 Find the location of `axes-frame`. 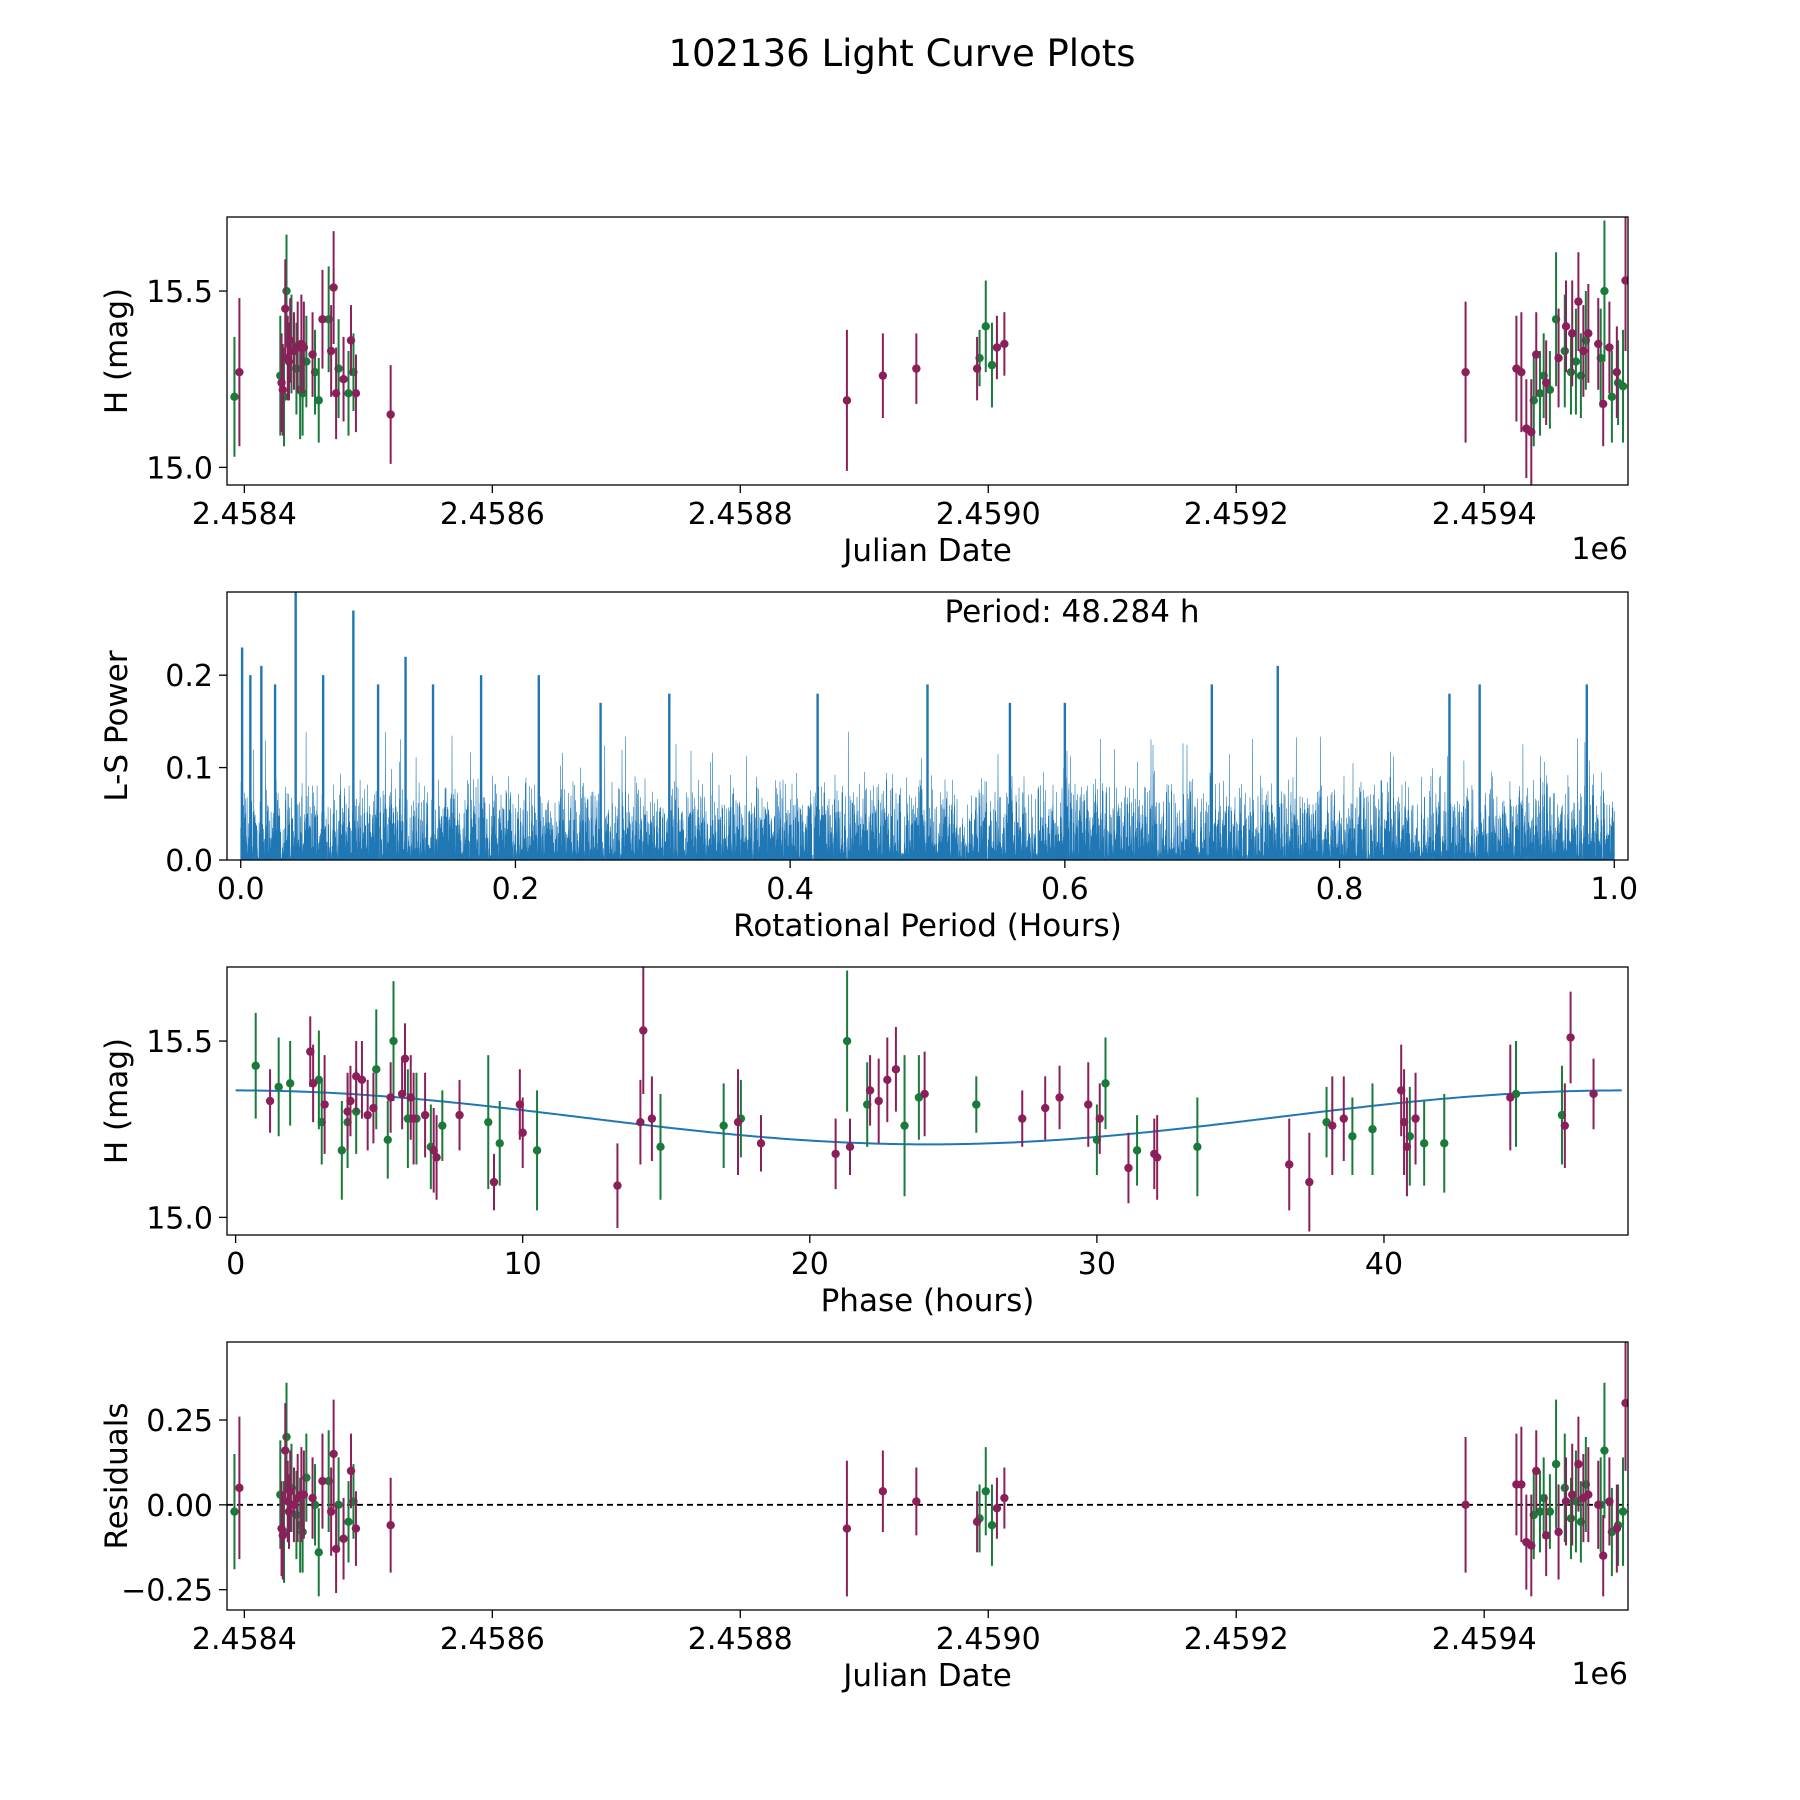

axes-frame is located at coordinates (927, 351).